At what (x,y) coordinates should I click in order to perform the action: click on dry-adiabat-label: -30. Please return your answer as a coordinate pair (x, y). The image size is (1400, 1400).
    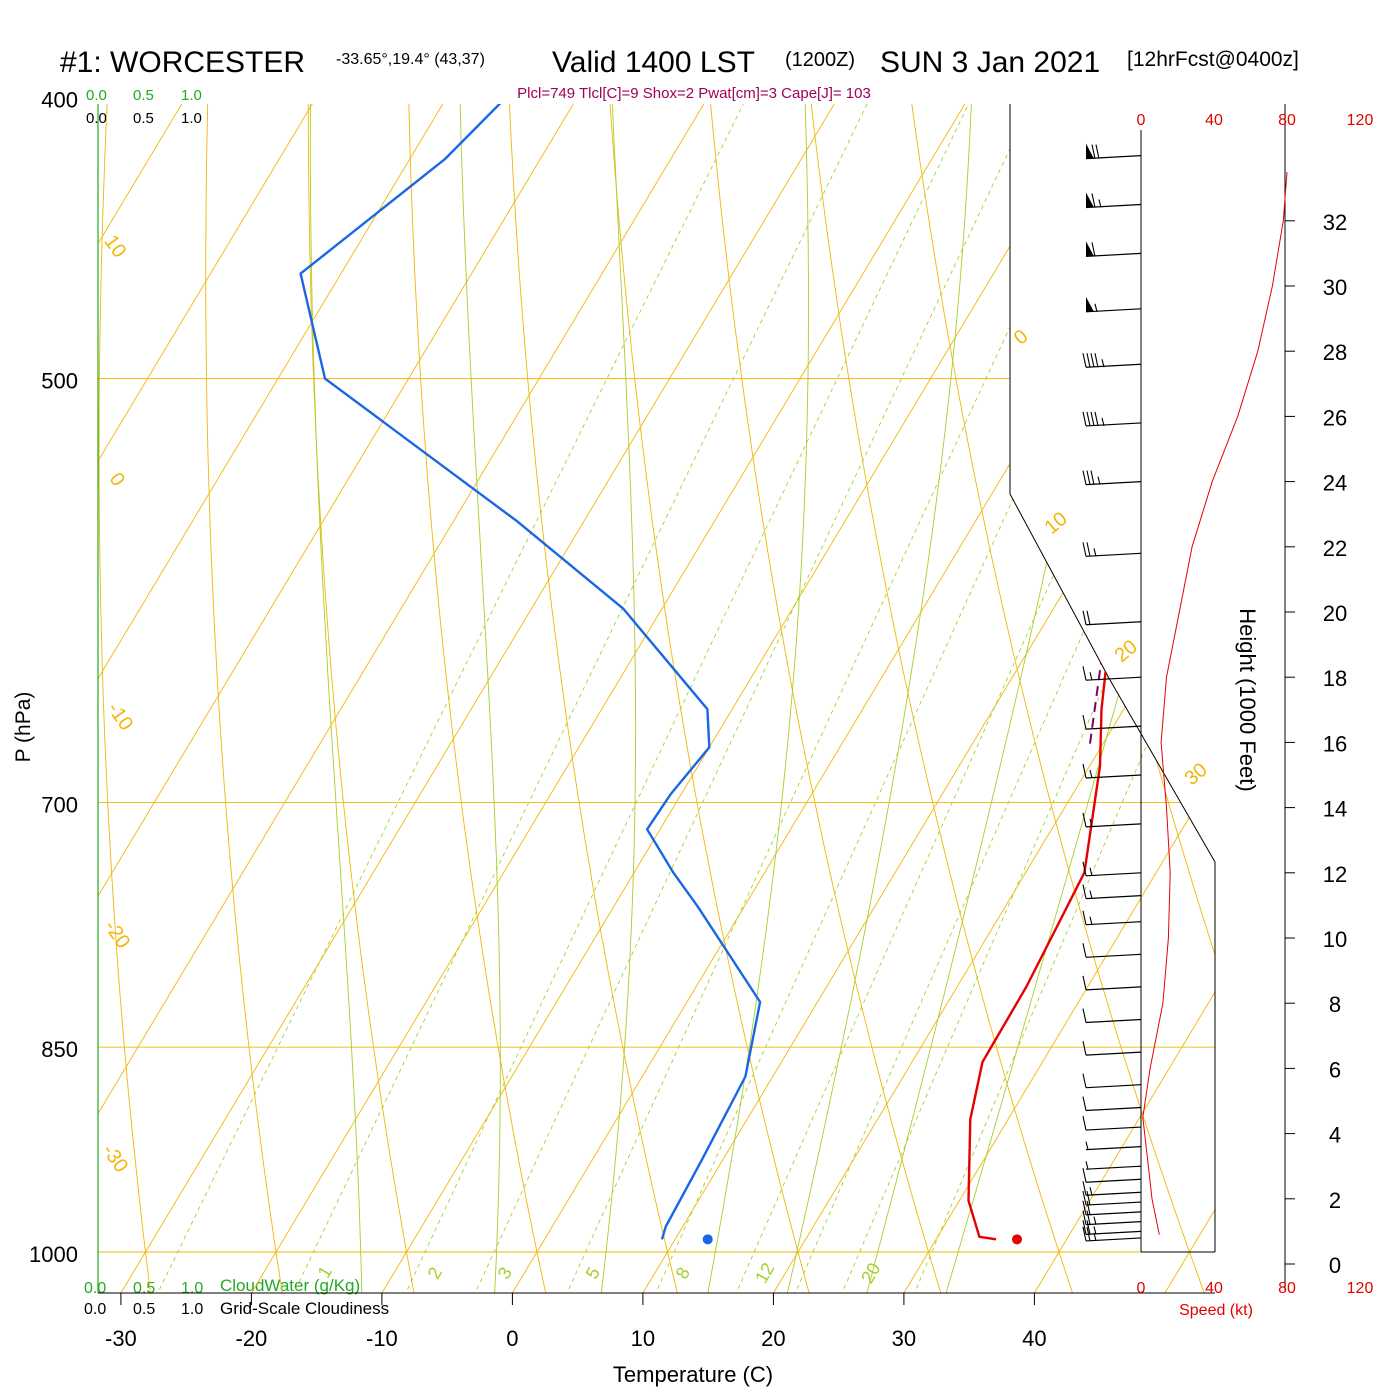
    Looking at the image, I should click on (115, 1158).